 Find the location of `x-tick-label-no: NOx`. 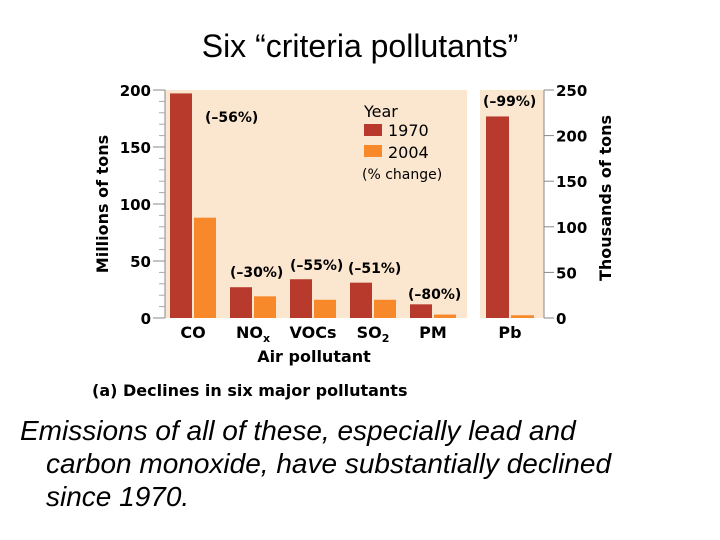

x-tick-label-no: NOx is located at coordinates (253, 334).